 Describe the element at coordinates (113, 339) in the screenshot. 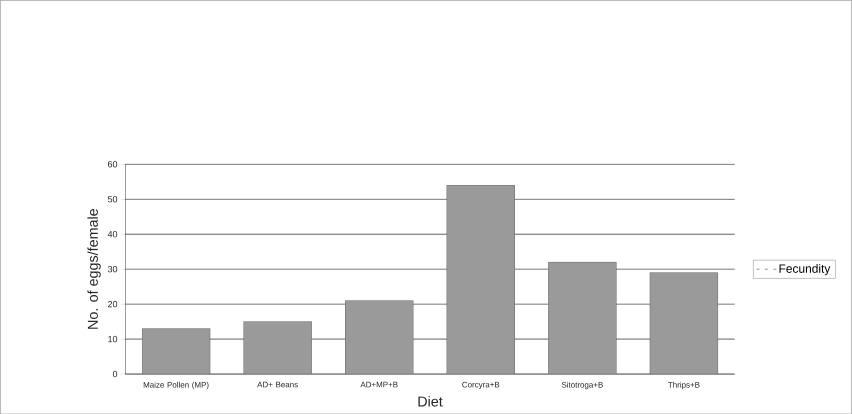

I see `y-tick-label: 10` at that location.